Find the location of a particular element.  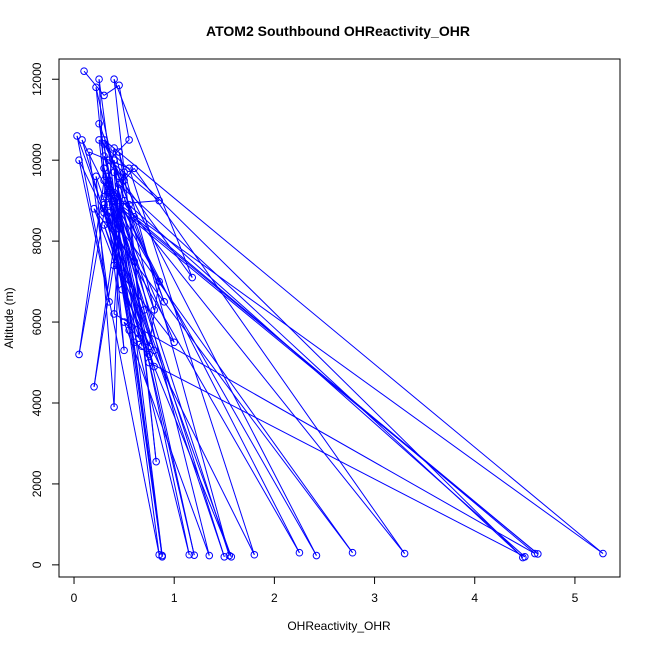

x-axis-label: OHReactivity_OHR is located at coordinates (339, 626).